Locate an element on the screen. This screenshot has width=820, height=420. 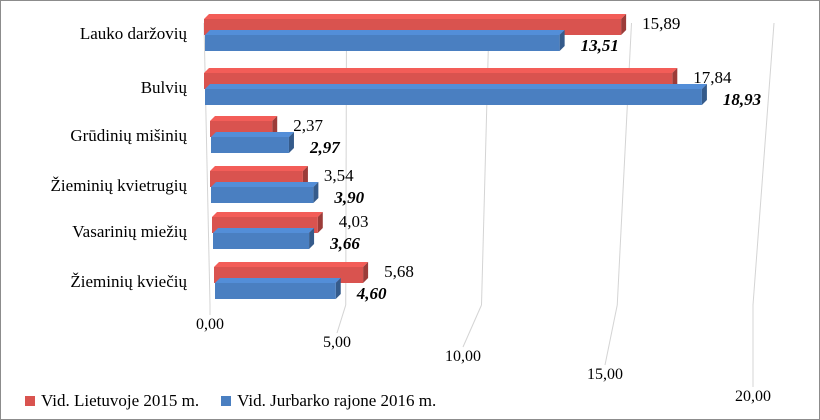
data-label: 13,51 is located at coordinates (600, 45).